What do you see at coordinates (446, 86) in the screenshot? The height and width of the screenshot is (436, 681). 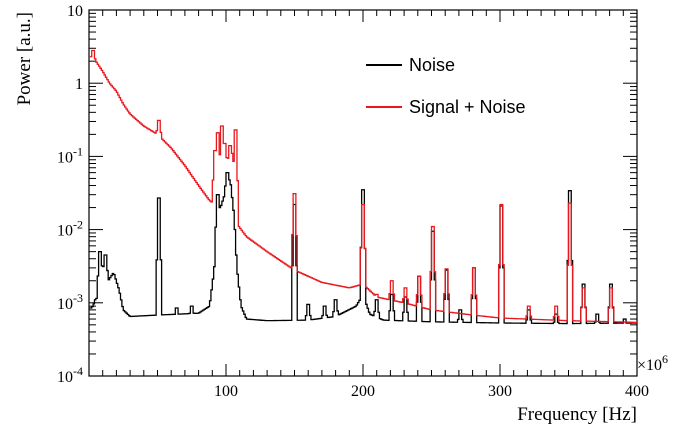 I see `legend: Noise Signal + Noise` at bounding box center [446, 86].